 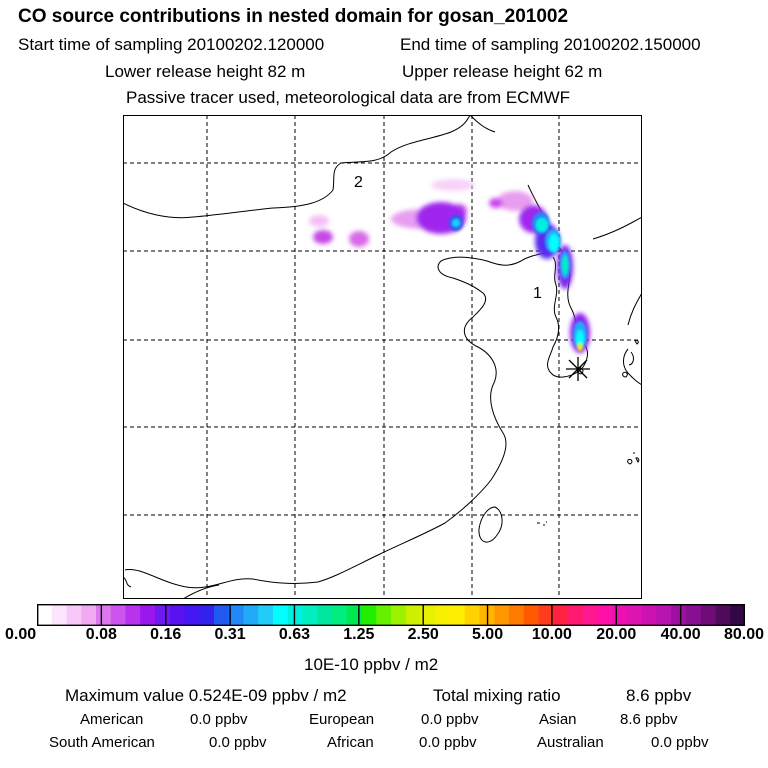 What do you see at coordinates (680, 634) in the screenshot?
I see `colorbar-tick-label: 40.00` at bounding box center [680, 634].